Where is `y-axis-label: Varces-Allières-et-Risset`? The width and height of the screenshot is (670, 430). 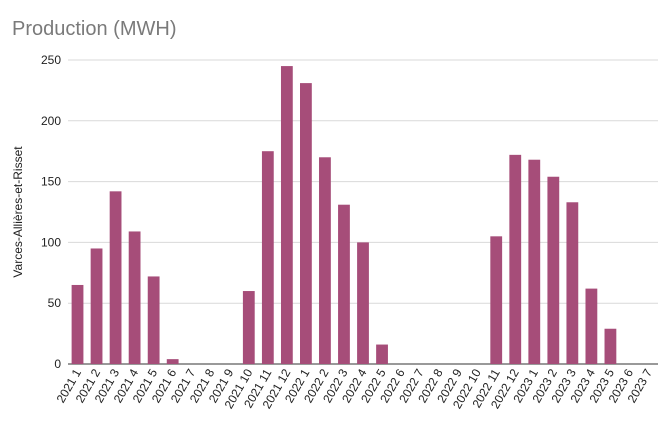 y-axis-label: Varces-Allières-et-Risset is located at coordinates (18, 212).